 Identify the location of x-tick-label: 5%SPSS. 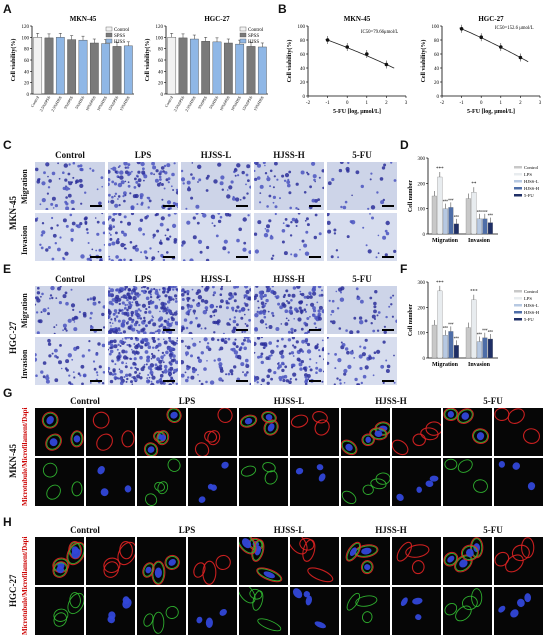
(202, 102).